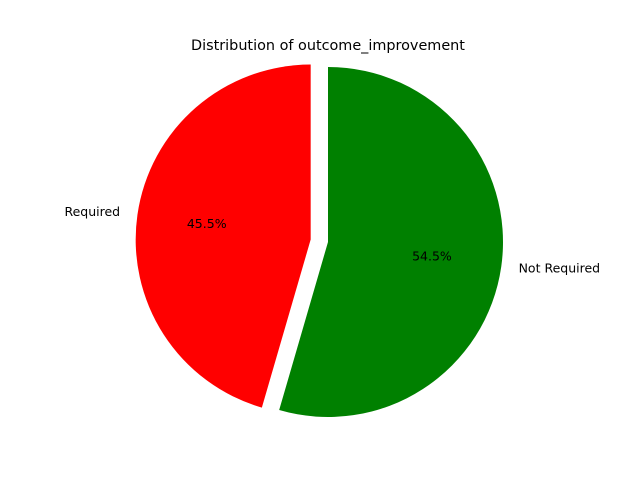 The width and height of the screenshot is (640, 480). Describe the element at coordinates (560, 268) in the screenshot. I see `slice-label: Not Required` at that location.